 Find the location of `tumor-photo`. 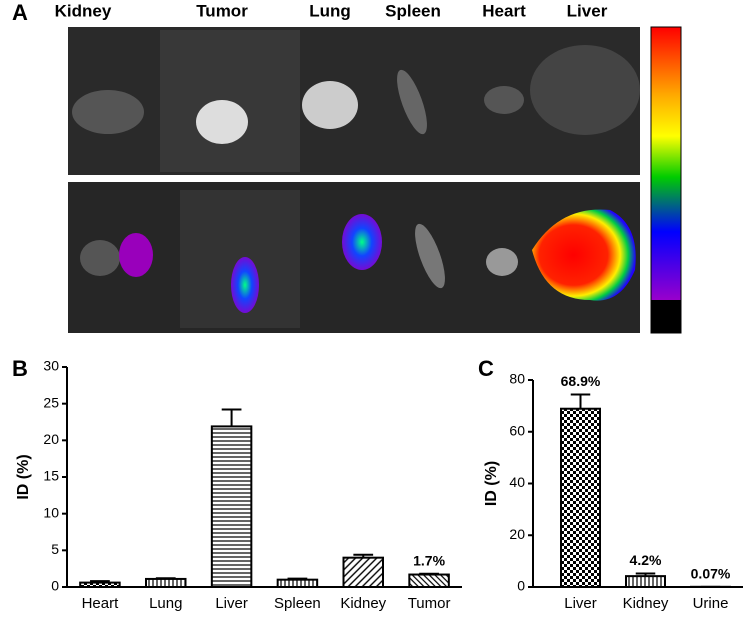

tumor-photo is located at coordinates (222, 122).